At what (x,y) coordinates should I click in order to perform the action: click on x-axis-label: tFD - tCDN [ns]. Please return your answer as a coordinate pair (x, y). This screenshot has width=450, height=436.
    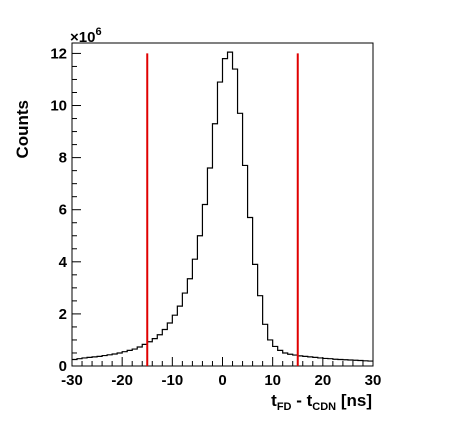
    Looking at the image, I should click on (321, 402).